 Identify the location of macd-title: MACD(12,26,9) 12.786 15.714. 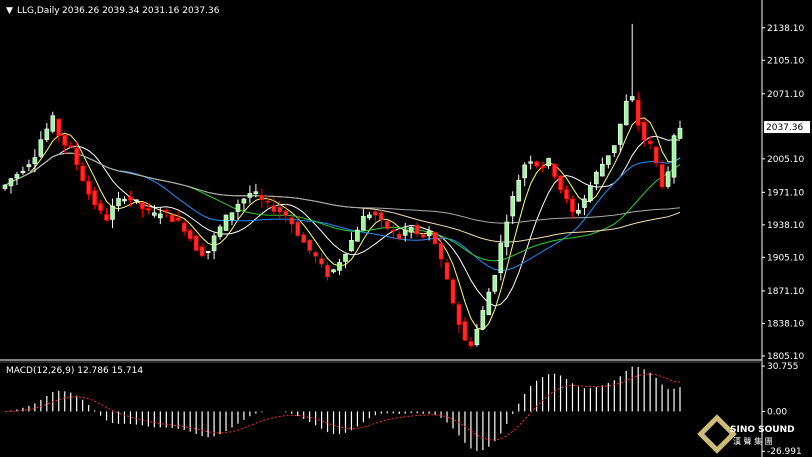
(74, 371).